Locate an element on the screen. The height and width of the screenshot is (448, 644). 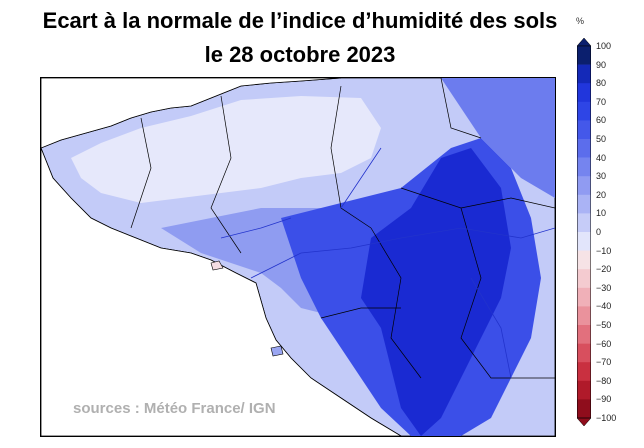
scale-arrow-bottom is located at coordinates (584, 421).